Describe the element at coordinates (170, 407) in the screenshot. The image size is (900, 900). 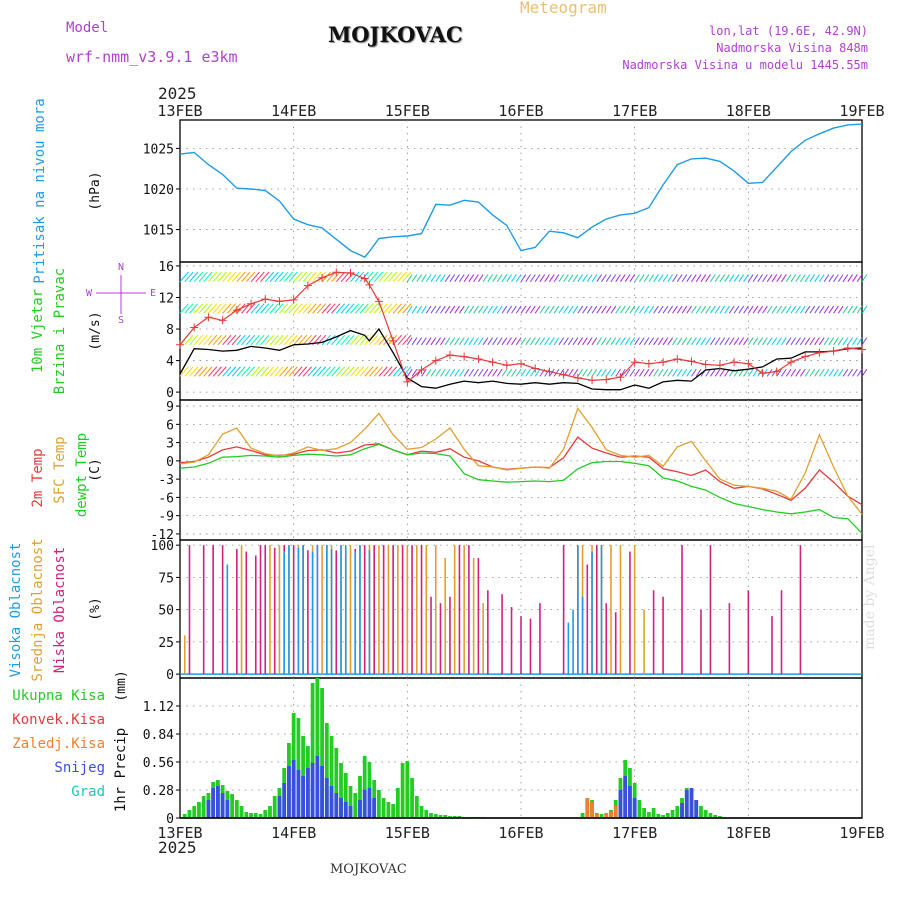
I see `y-tick-label: 9` at that location.